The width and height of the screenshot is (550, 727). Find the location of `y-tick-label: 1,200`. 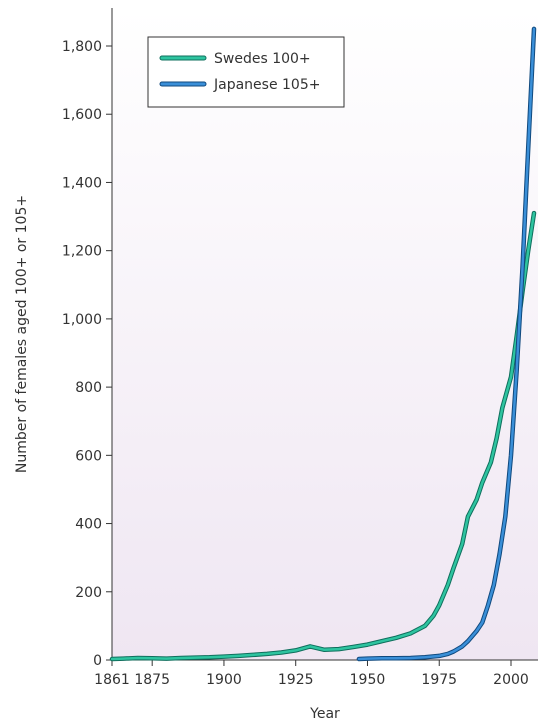

y-tick-label: 1,200 is located at coordinates (82, 252).